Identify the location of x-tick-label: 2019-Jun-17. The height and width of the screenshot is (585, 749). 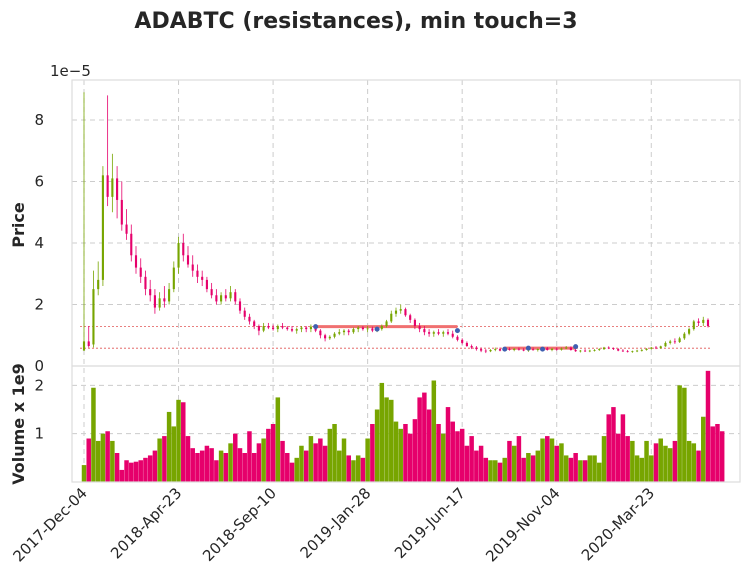
(430, 523).